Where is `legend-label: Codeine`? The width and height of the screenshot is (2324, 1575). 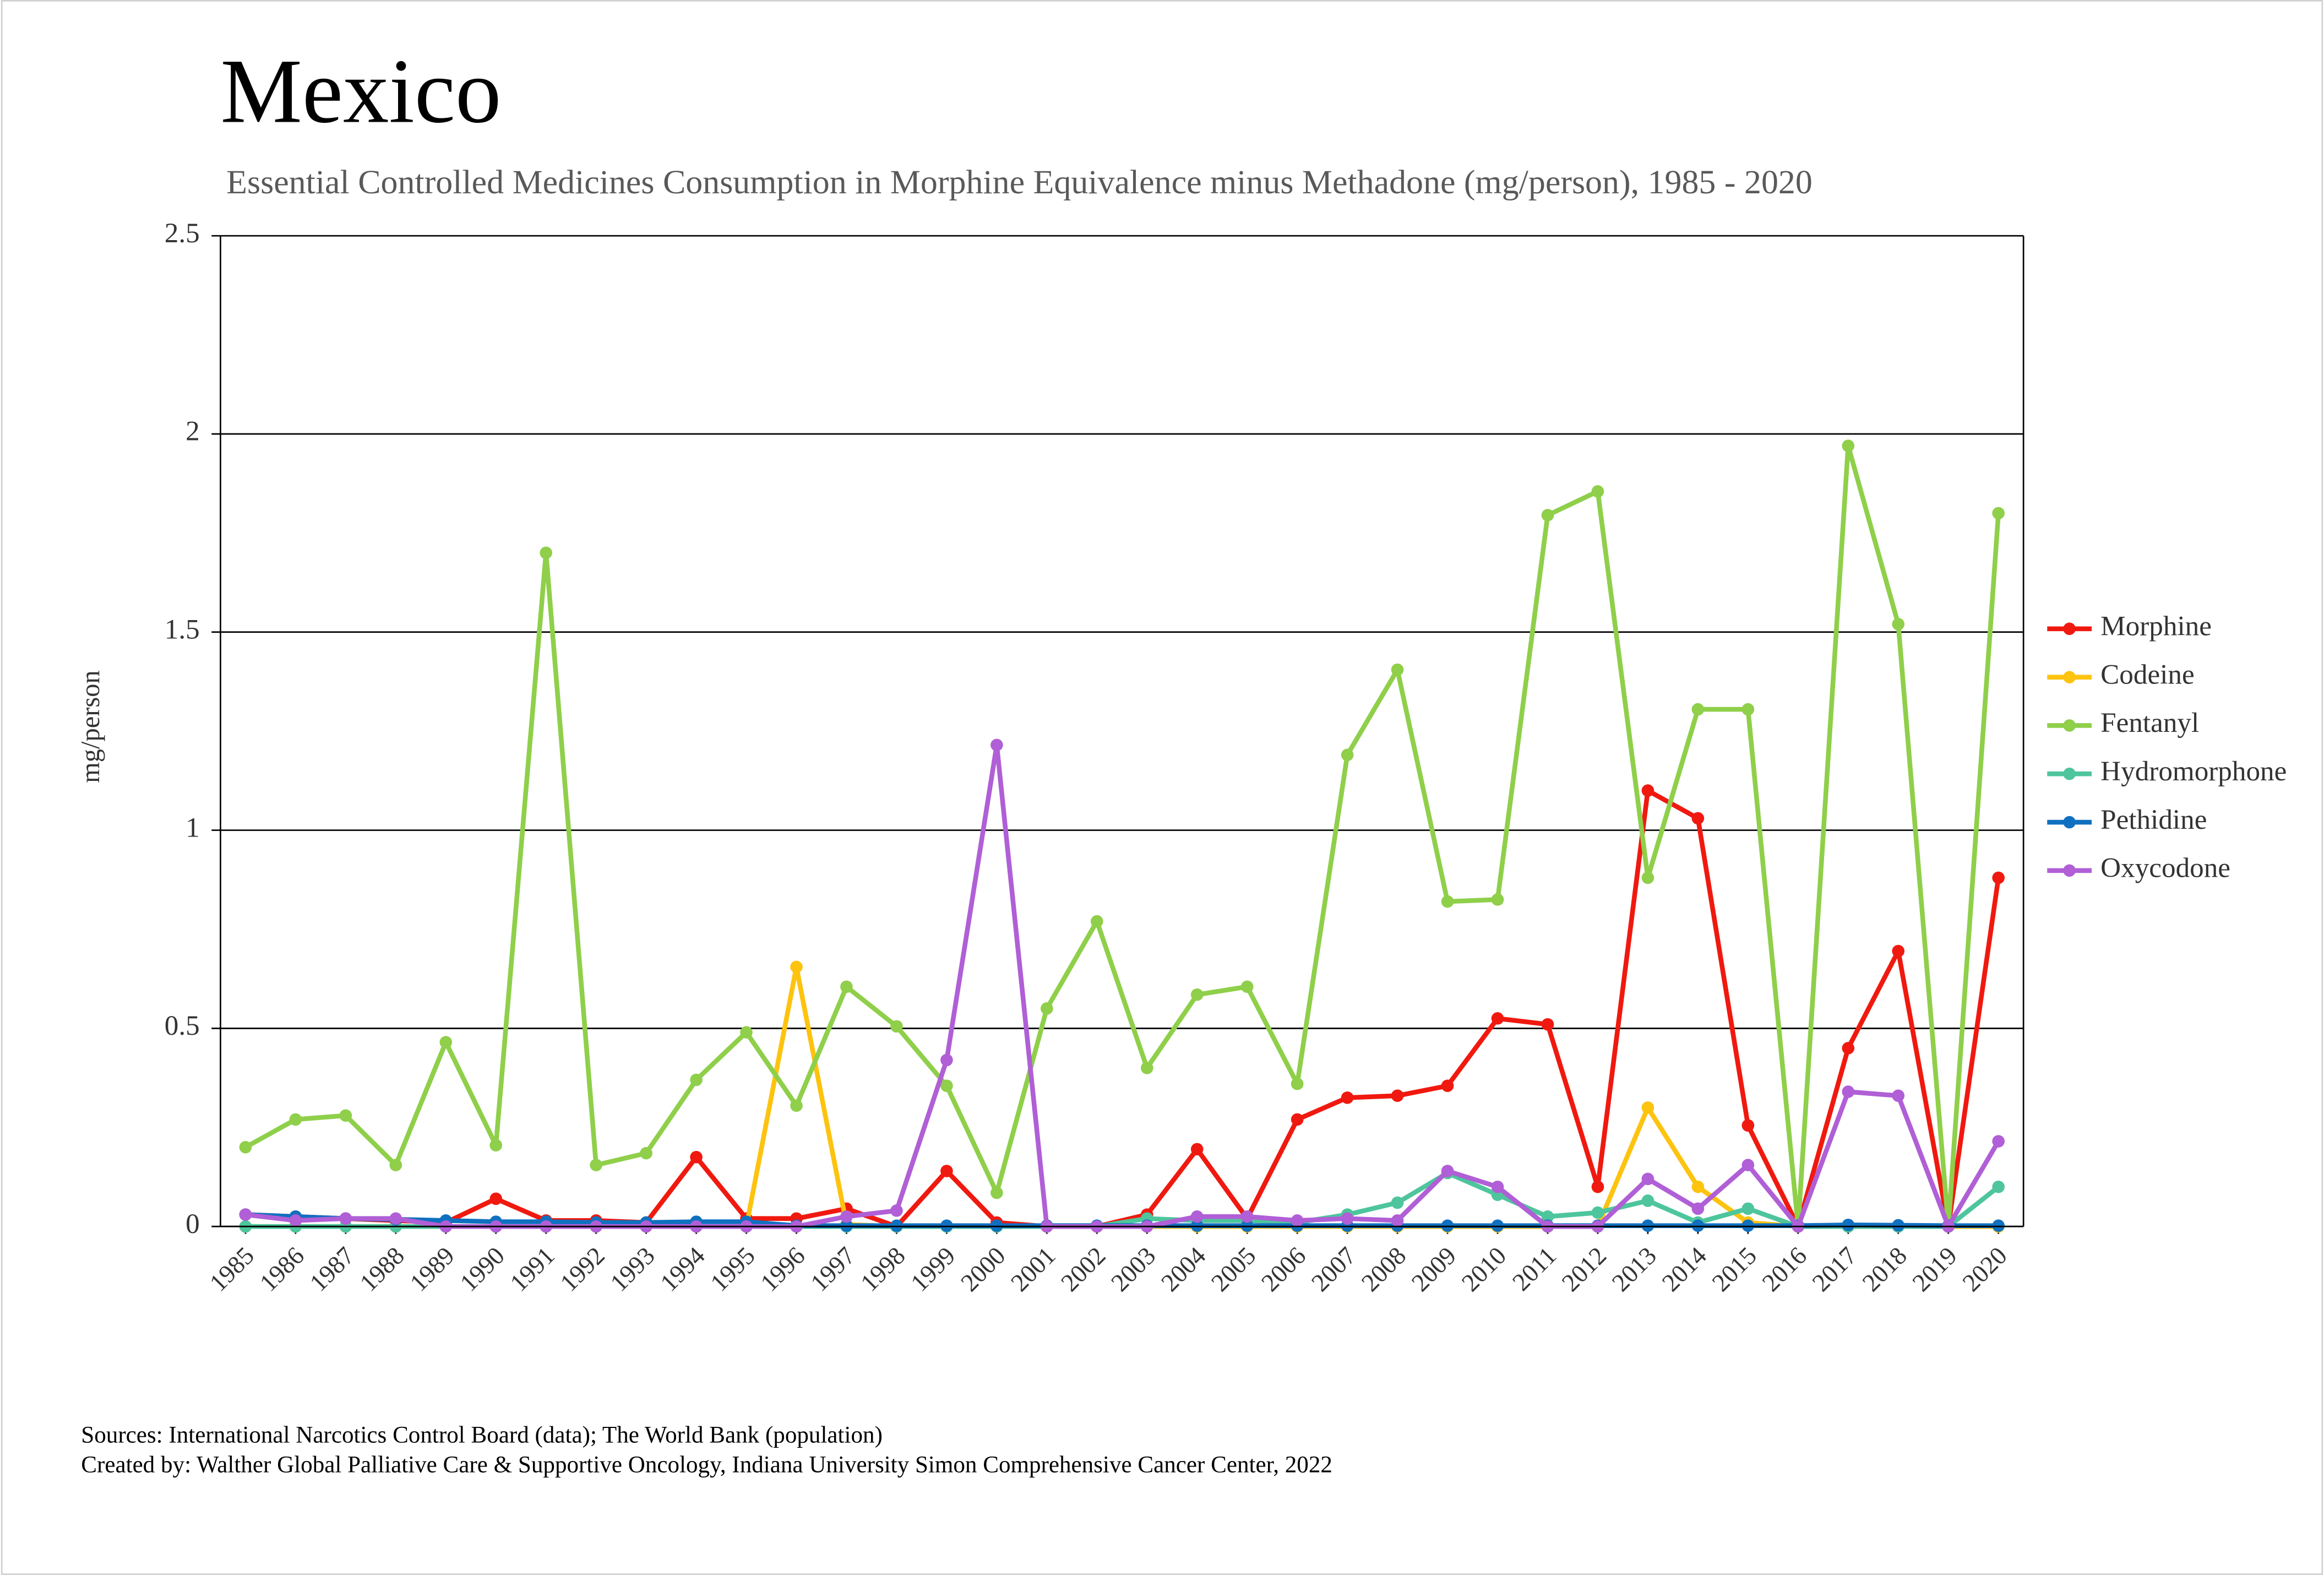
legend-label: Codeine is located at coordinates (2147, 675).